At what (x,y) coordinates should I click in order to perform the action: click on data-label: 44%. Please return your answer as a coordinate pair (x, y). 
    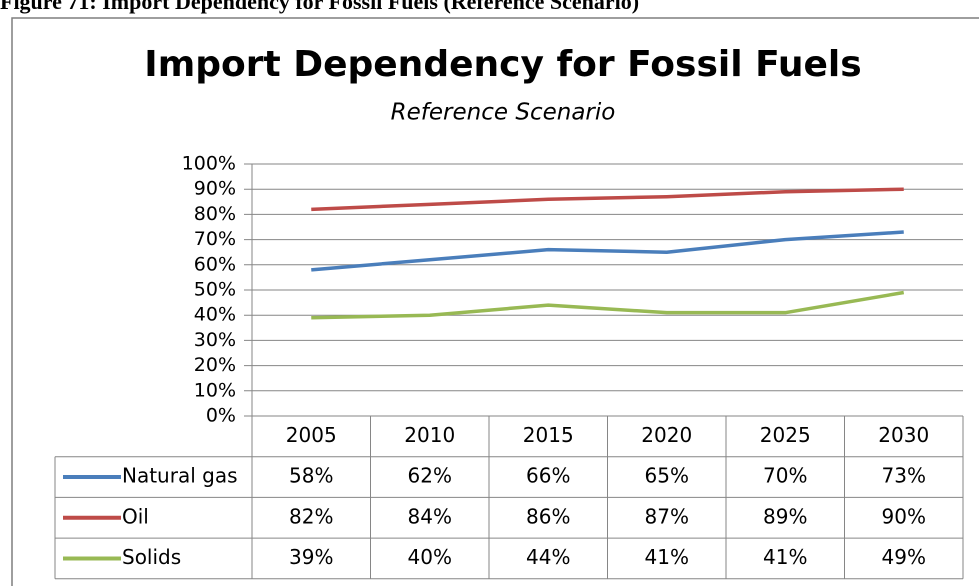
    Looking at the image, I should click on (548, 557).